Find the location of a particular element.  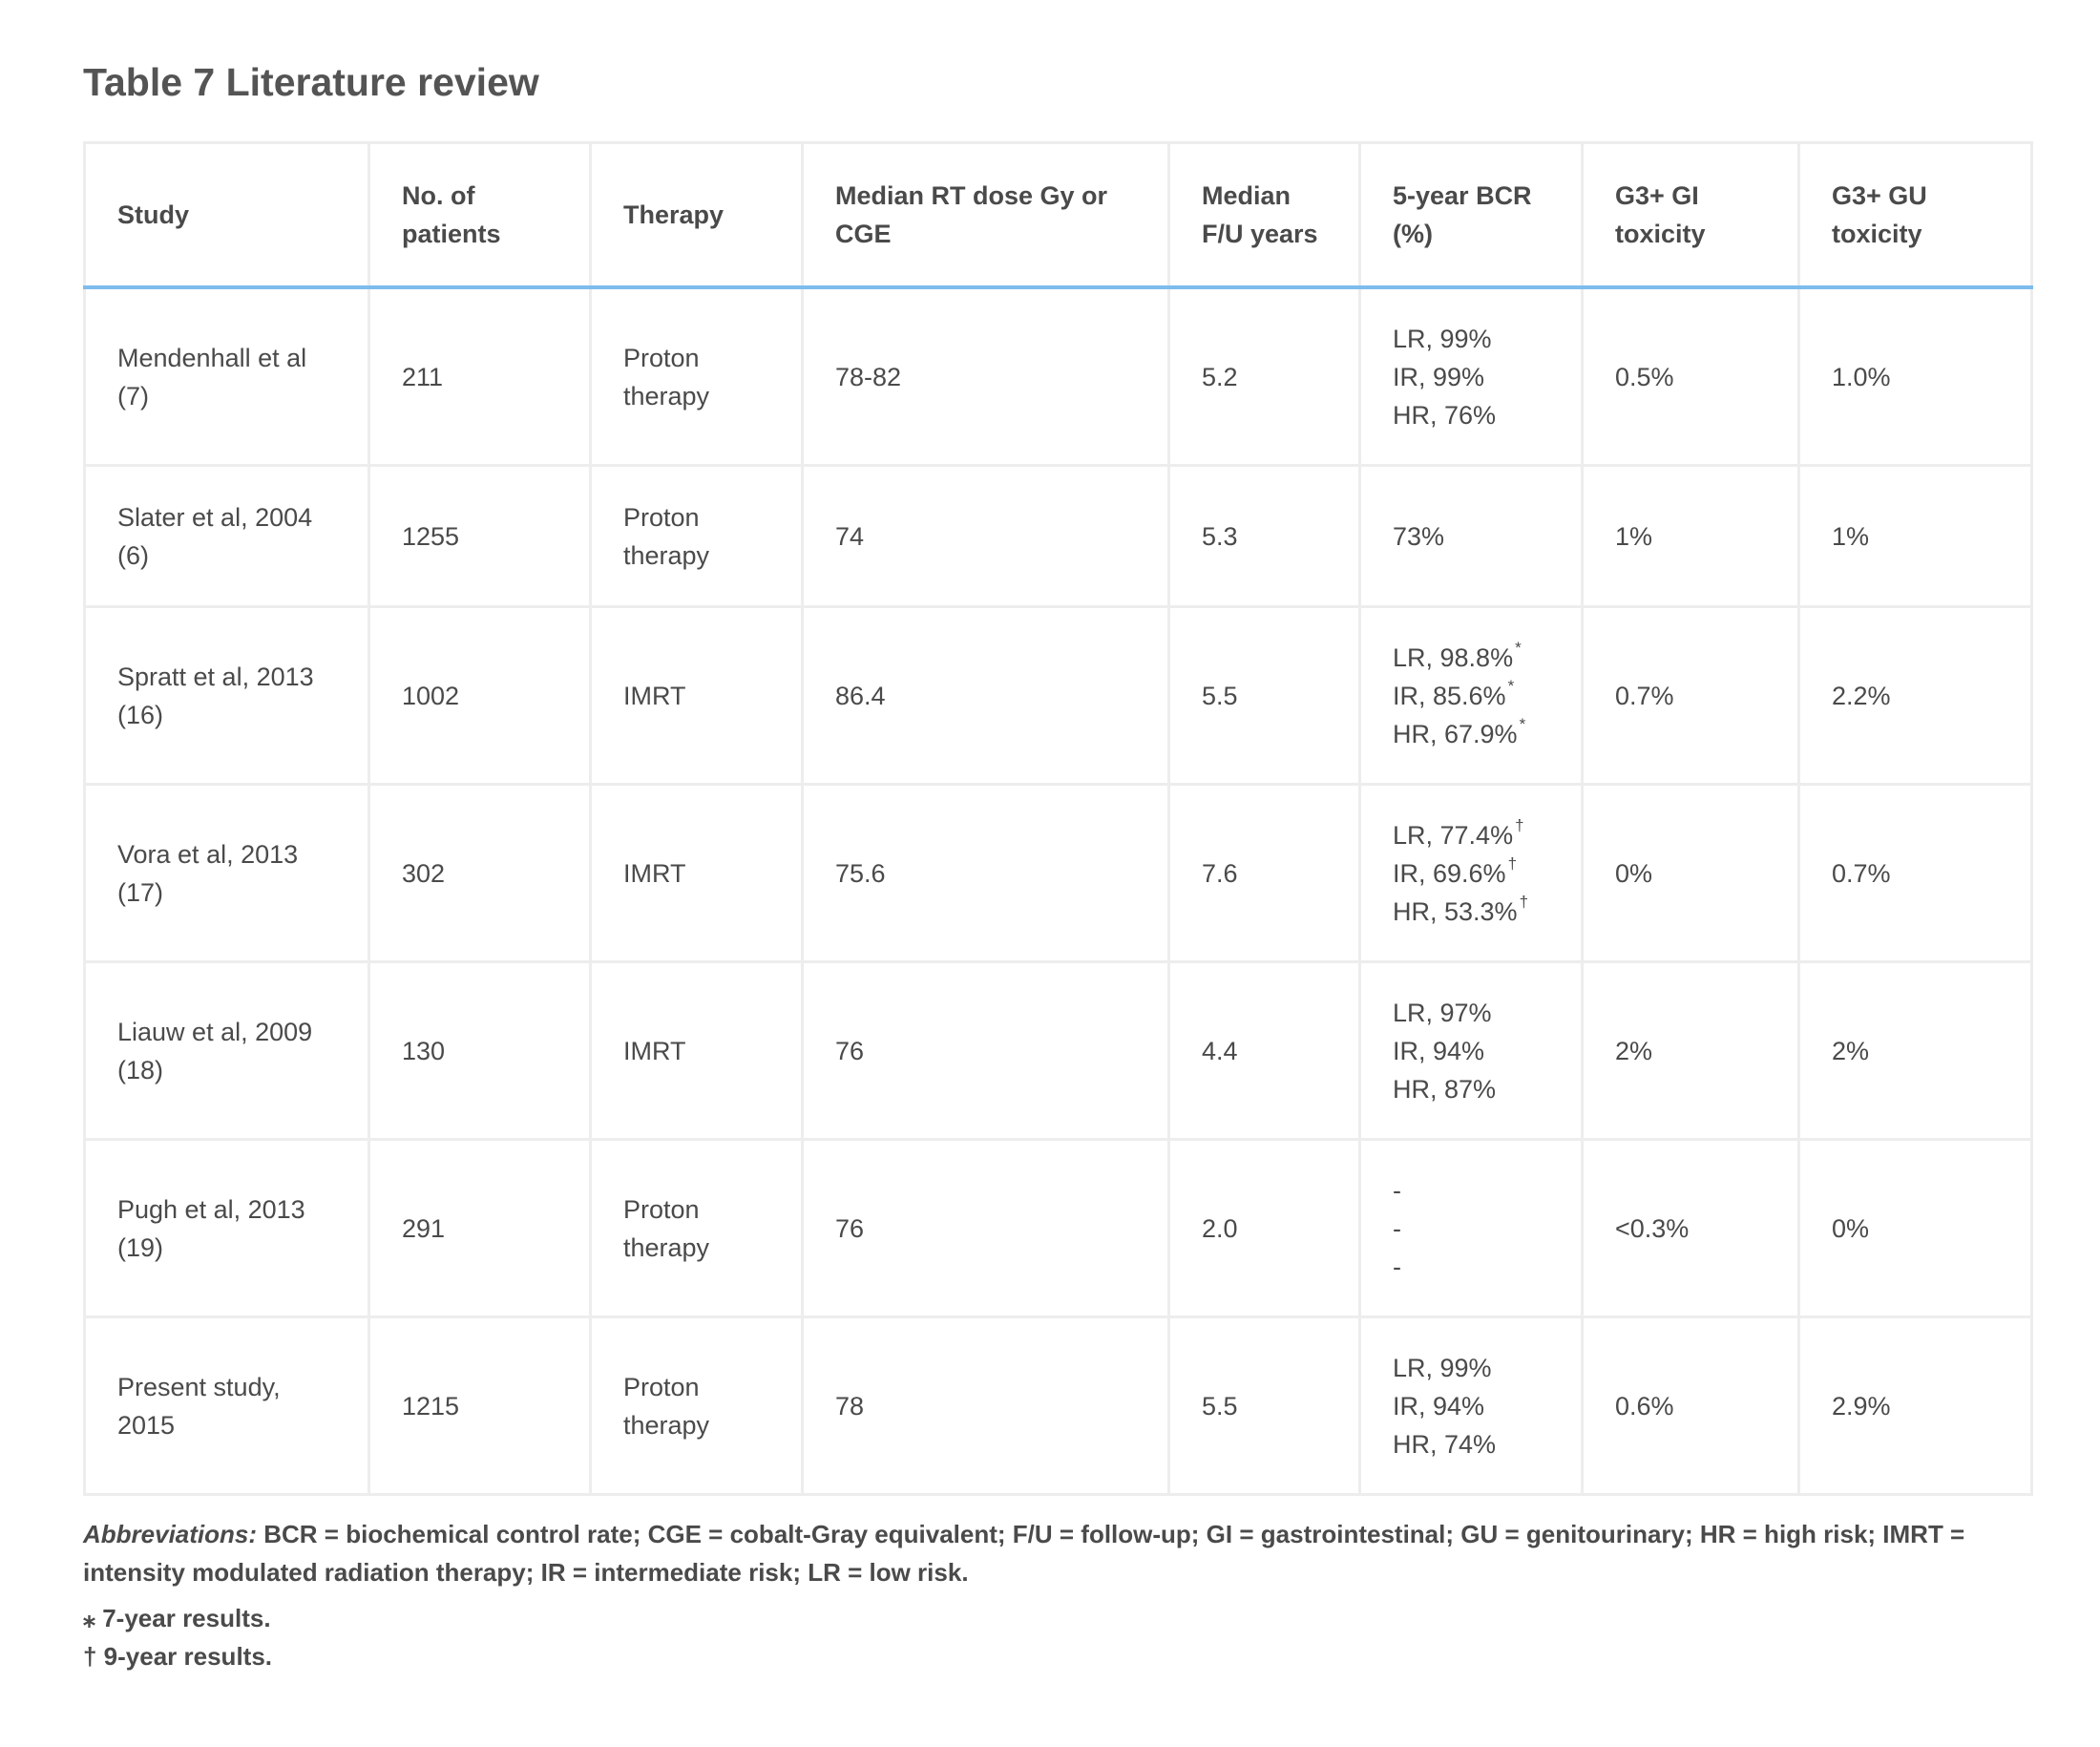

bcr-line: HR, 74% is located at coordinates (1473, 1444).